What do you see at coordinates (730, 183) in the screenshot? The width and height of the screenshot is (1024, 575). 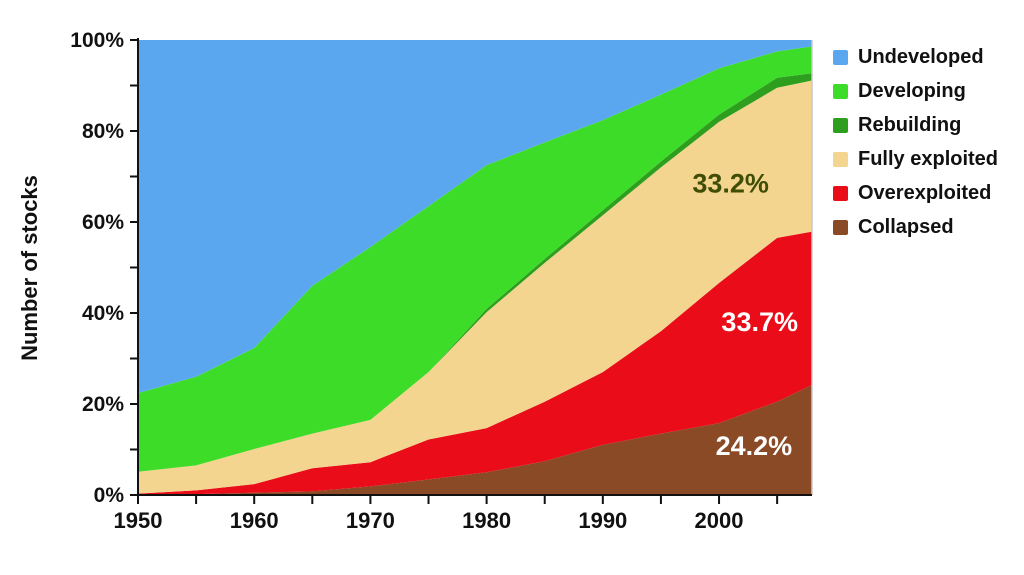 I see `annotation-33-2-: 33.2%` at bounding box center [730, 183].